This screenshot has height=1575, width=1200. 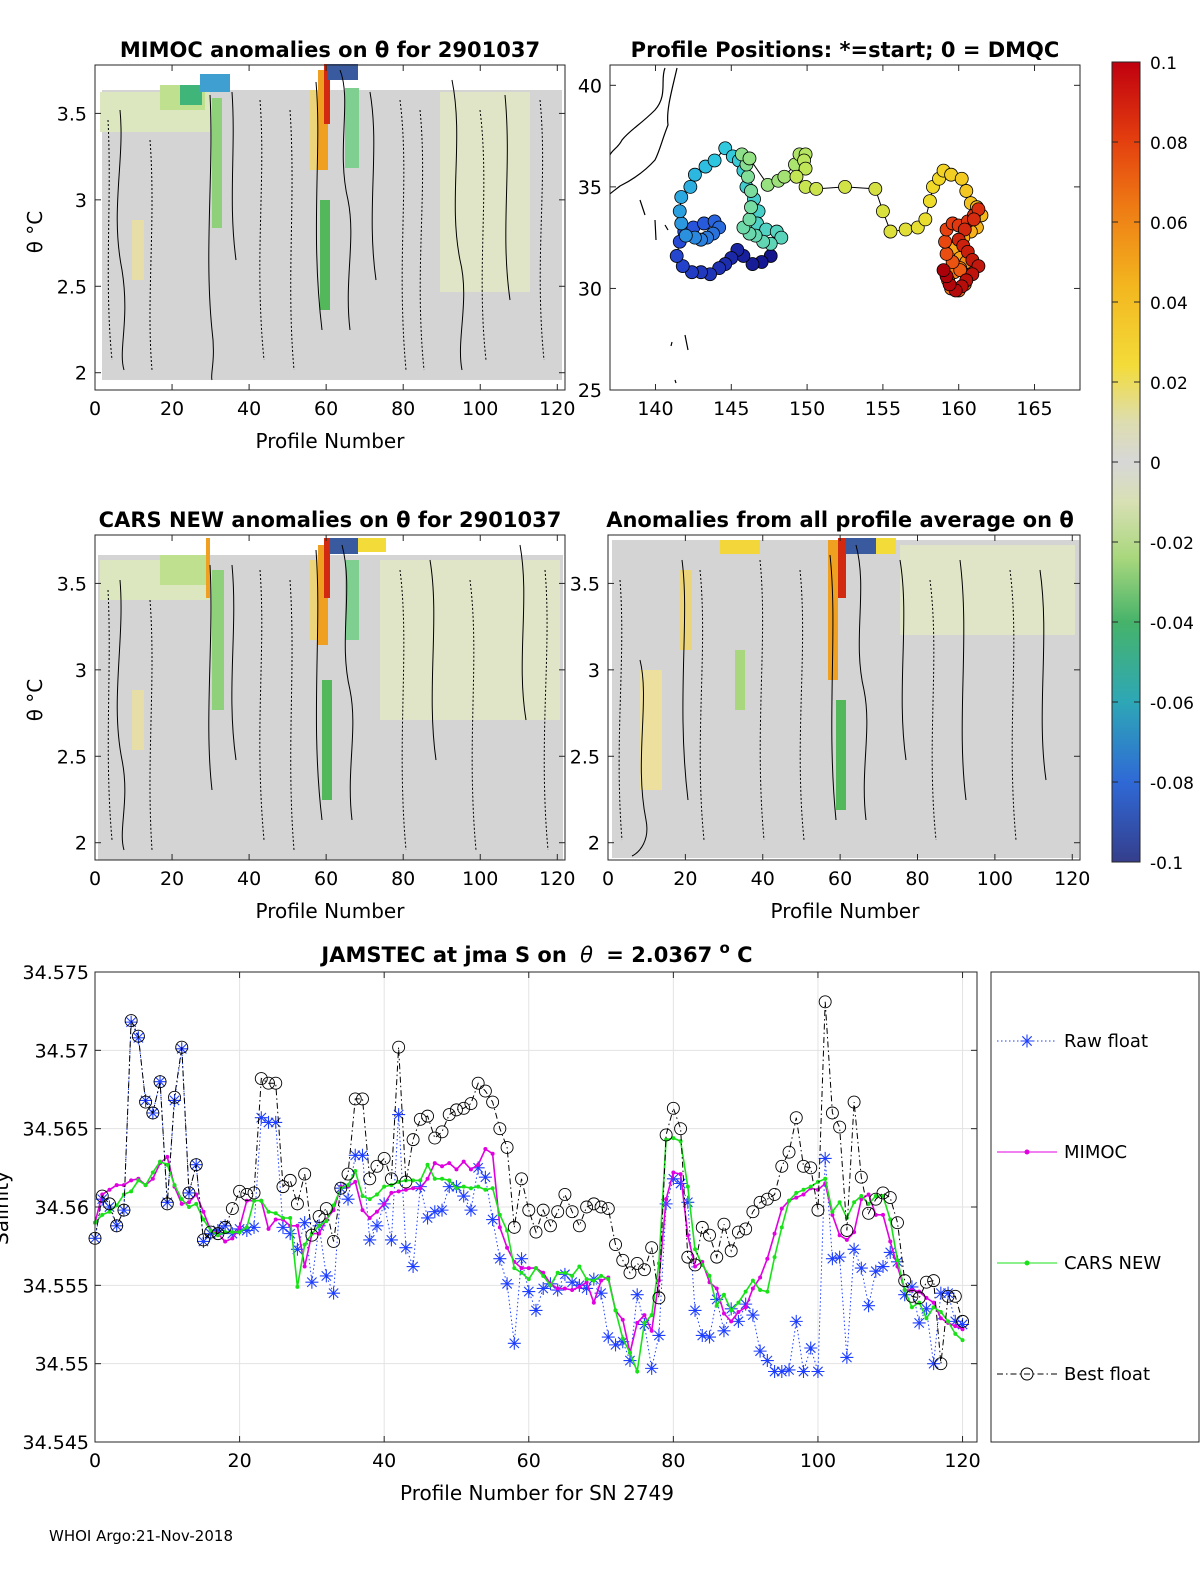 I want to click on mimoc-anomaly-patches, so click(x=315, y=187).